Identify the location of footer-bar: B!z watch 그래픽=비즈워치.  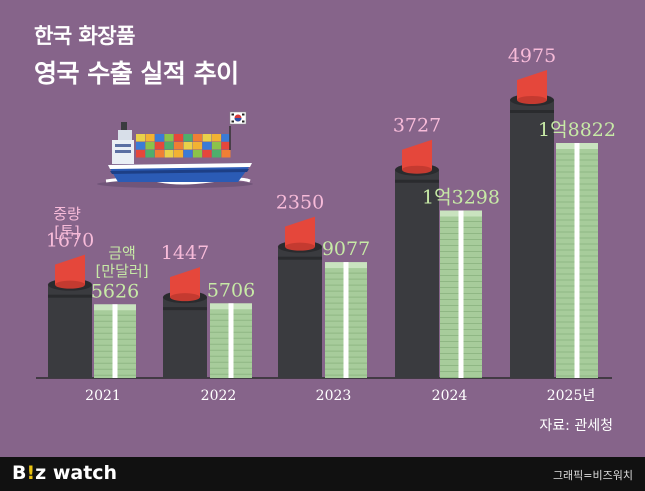
(322, 474).